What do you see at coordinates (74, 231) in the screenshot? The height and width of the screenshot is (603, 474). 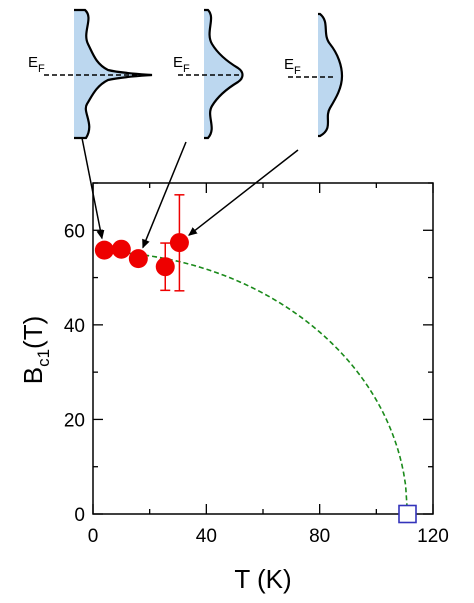 I see `y-tick-label: 60` at bounding box center [74, 231].